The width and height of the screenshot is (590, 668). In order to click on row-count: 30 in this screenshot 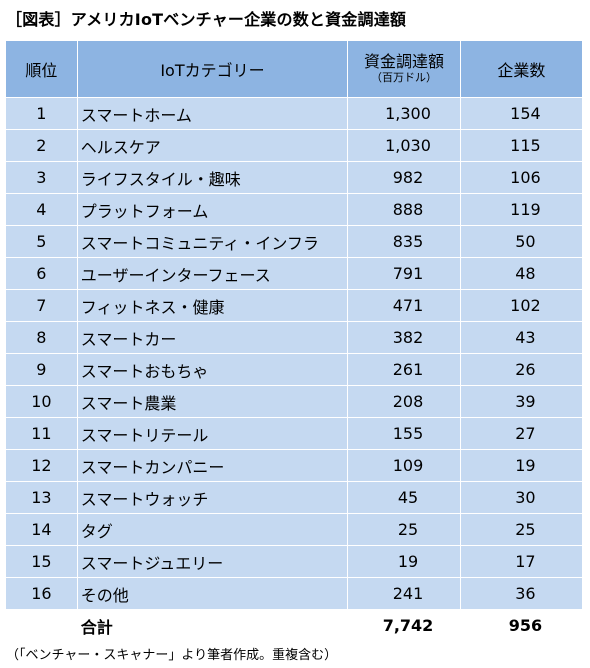, I will do `click(521, 497)`.